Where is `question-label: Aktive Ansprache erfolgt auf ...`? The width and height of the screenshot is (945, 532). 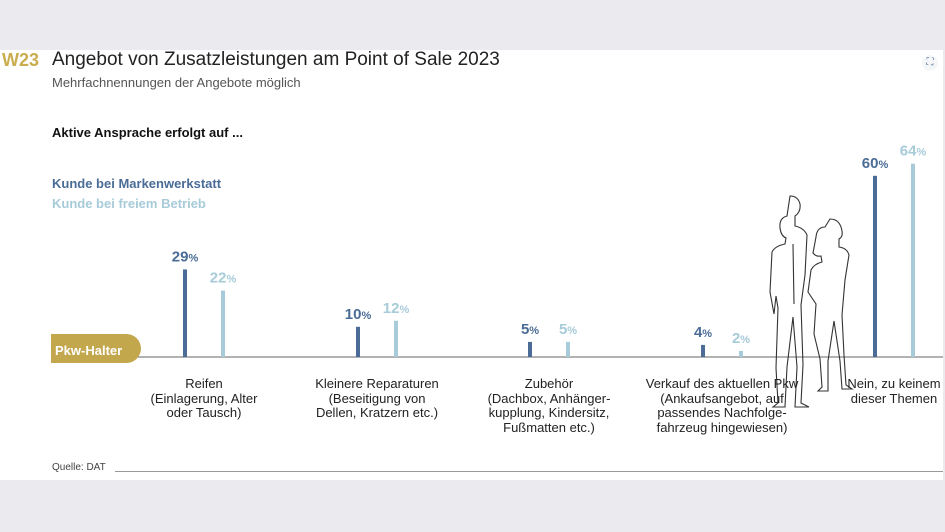 question-label: Aktive Ansprache erfolgt auf ... is located at coordinates (147, 132).